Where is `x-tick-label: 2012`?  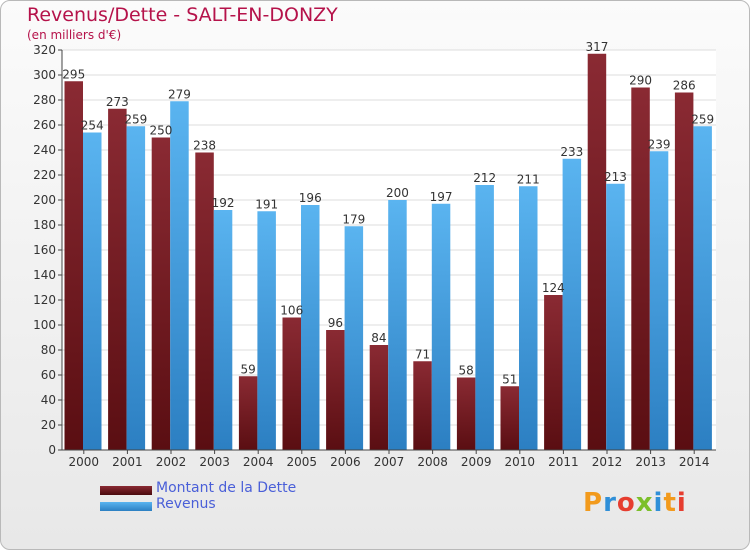
x-tick-label: 2012 is located at coordinates (607, 462).